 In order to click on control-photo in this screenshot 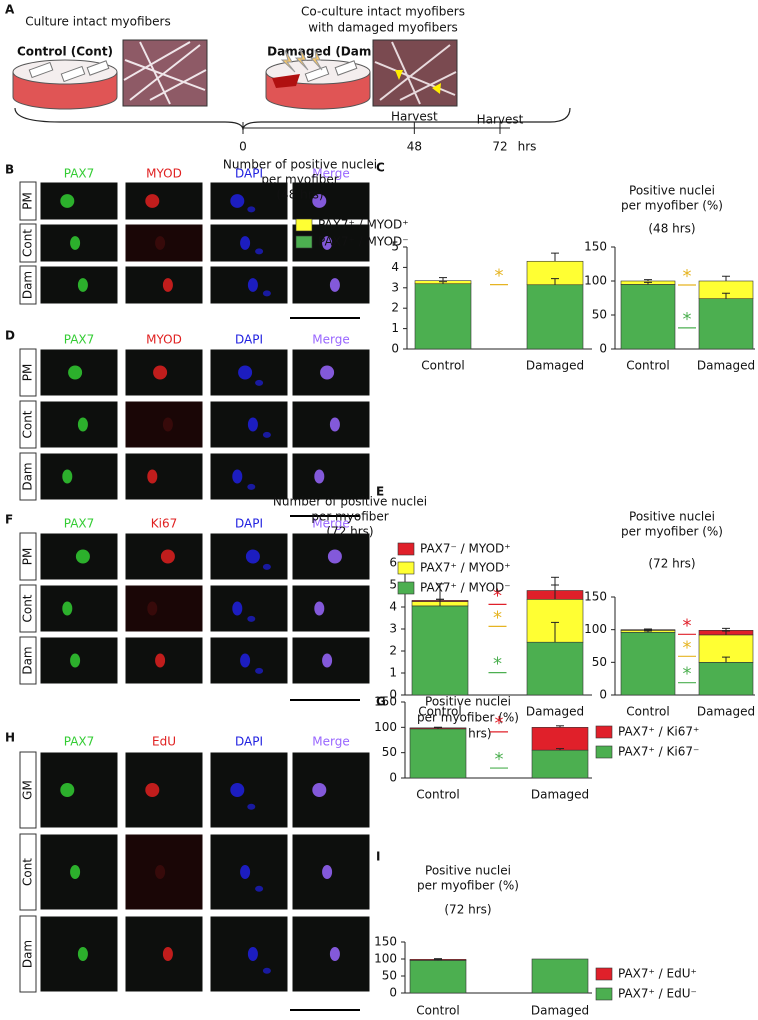, I will do `click(165, 73)`.